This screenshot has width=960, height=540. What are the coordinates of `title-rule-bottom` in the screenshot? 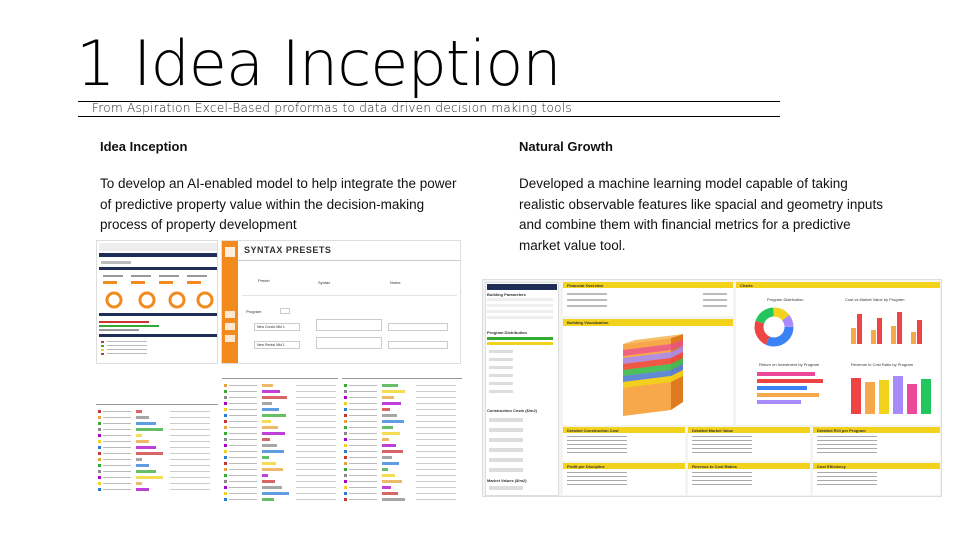 It's located at (429, 116).